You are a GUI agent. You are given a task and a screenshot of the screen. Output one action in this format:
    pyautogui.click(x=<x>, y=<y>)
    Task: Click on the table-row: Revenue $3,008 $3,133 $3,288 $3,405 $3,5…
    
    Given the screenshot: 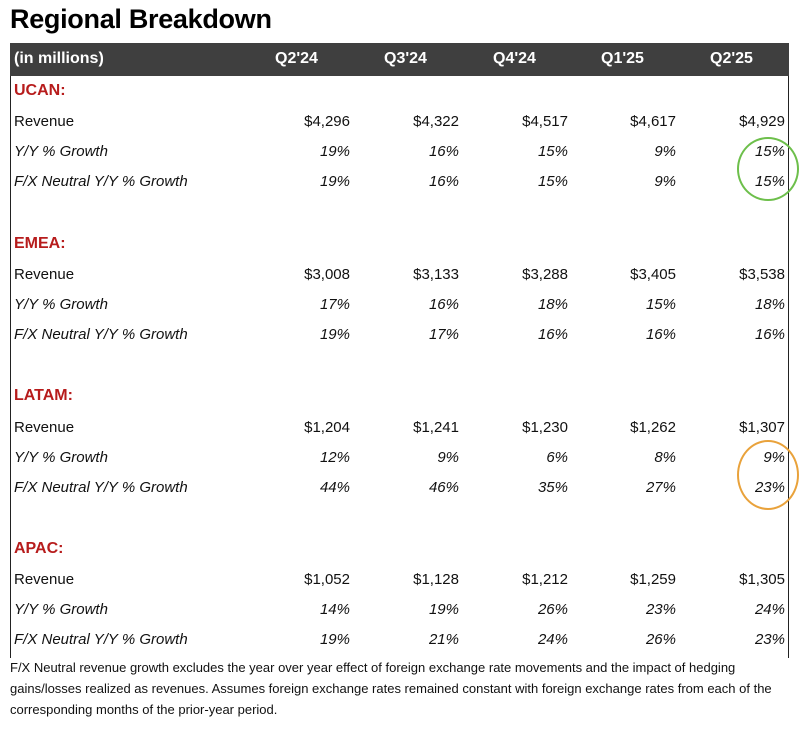 What is the action you would take?
    pyautogui.click(x=399, y=275)
    